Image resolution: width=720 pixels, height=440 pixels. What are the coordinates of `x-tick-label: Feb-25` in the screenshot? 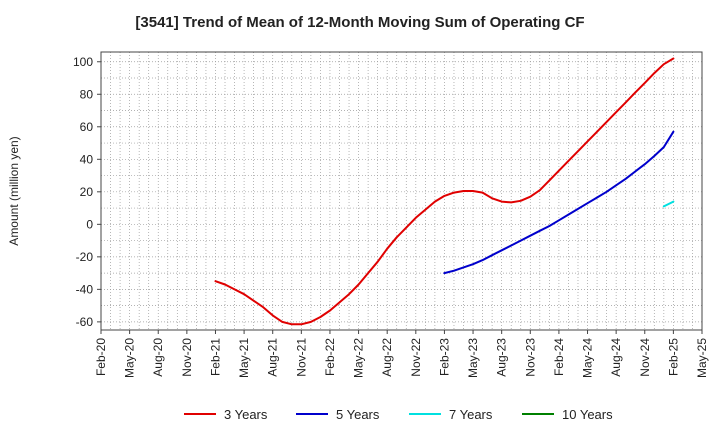 It's located at (673, 357).